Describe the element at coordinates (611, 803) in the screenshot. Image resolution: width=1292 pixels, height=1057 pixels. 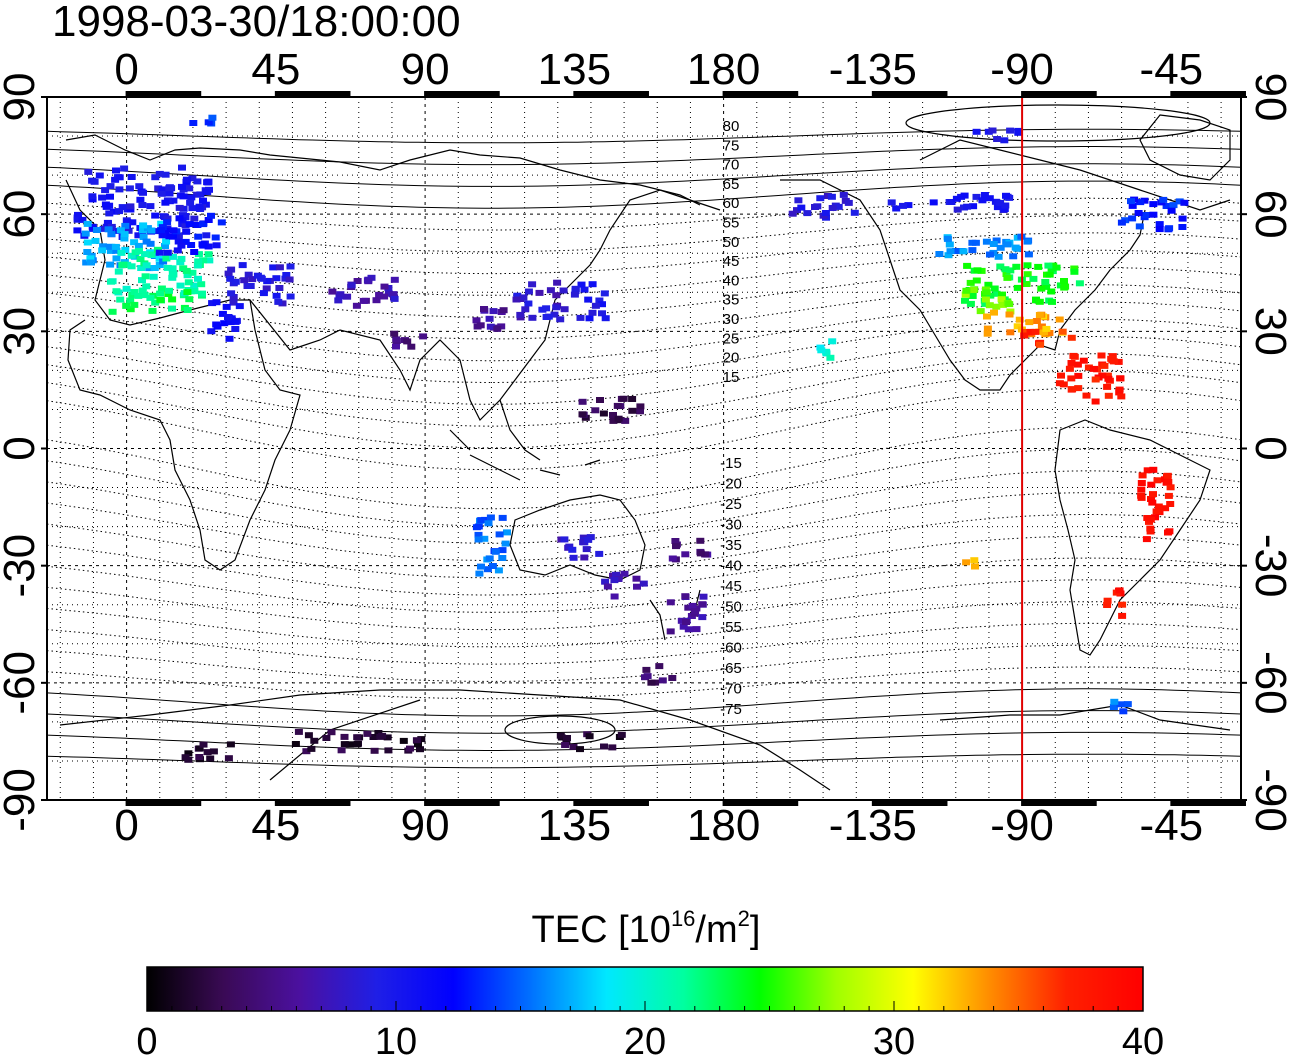
I see `bottom-band` at that location.